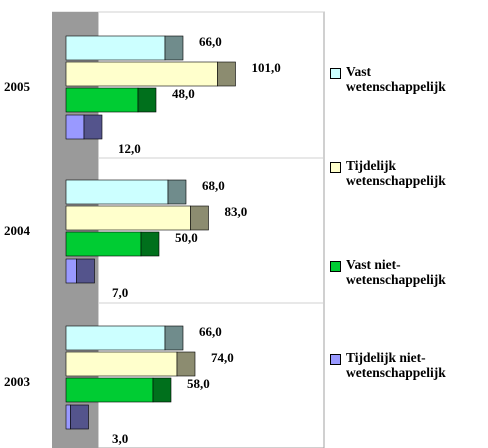  I want to click on data-label: 7,0, so click(120, 292).